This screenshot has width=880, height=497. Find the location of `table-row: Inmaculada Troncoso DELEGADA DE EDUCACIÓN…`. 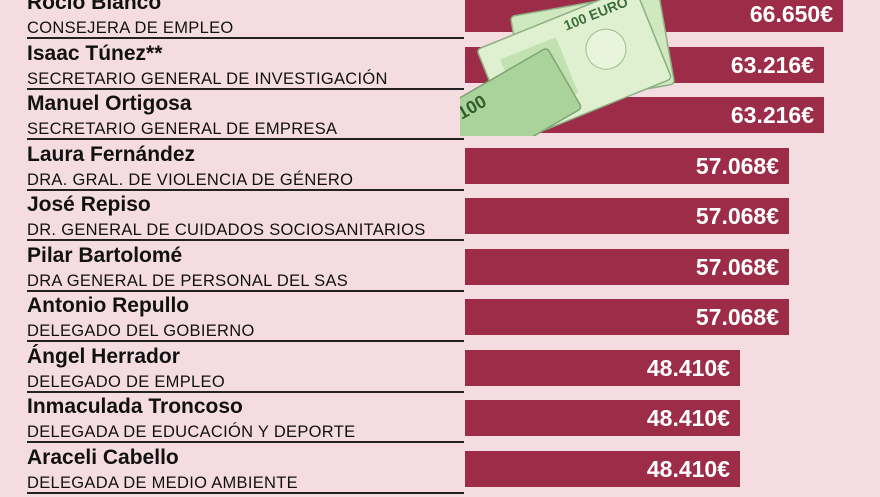

table-row: Inmaculada Troncoso DELEGADA DE EDUCACIÓN… is located at coordinates (440, 421).